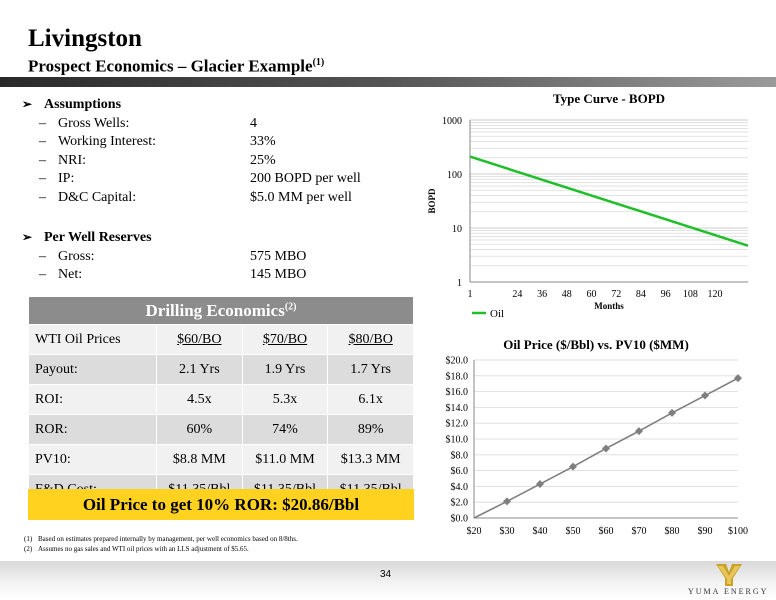 This screenshot has height=600, width=776. I want to click on x-tick-label: 120, so click(715, 294).